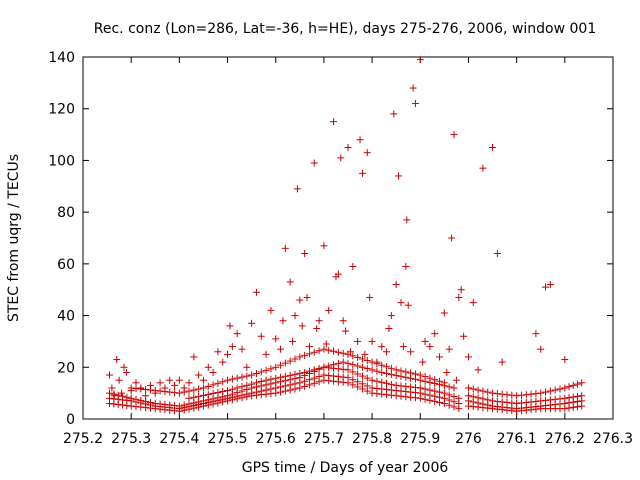  What do you see at coordinates (420, 439) in the screenshot?
I see `x-tick-label: 275.9` at bounding box center [420, 439].